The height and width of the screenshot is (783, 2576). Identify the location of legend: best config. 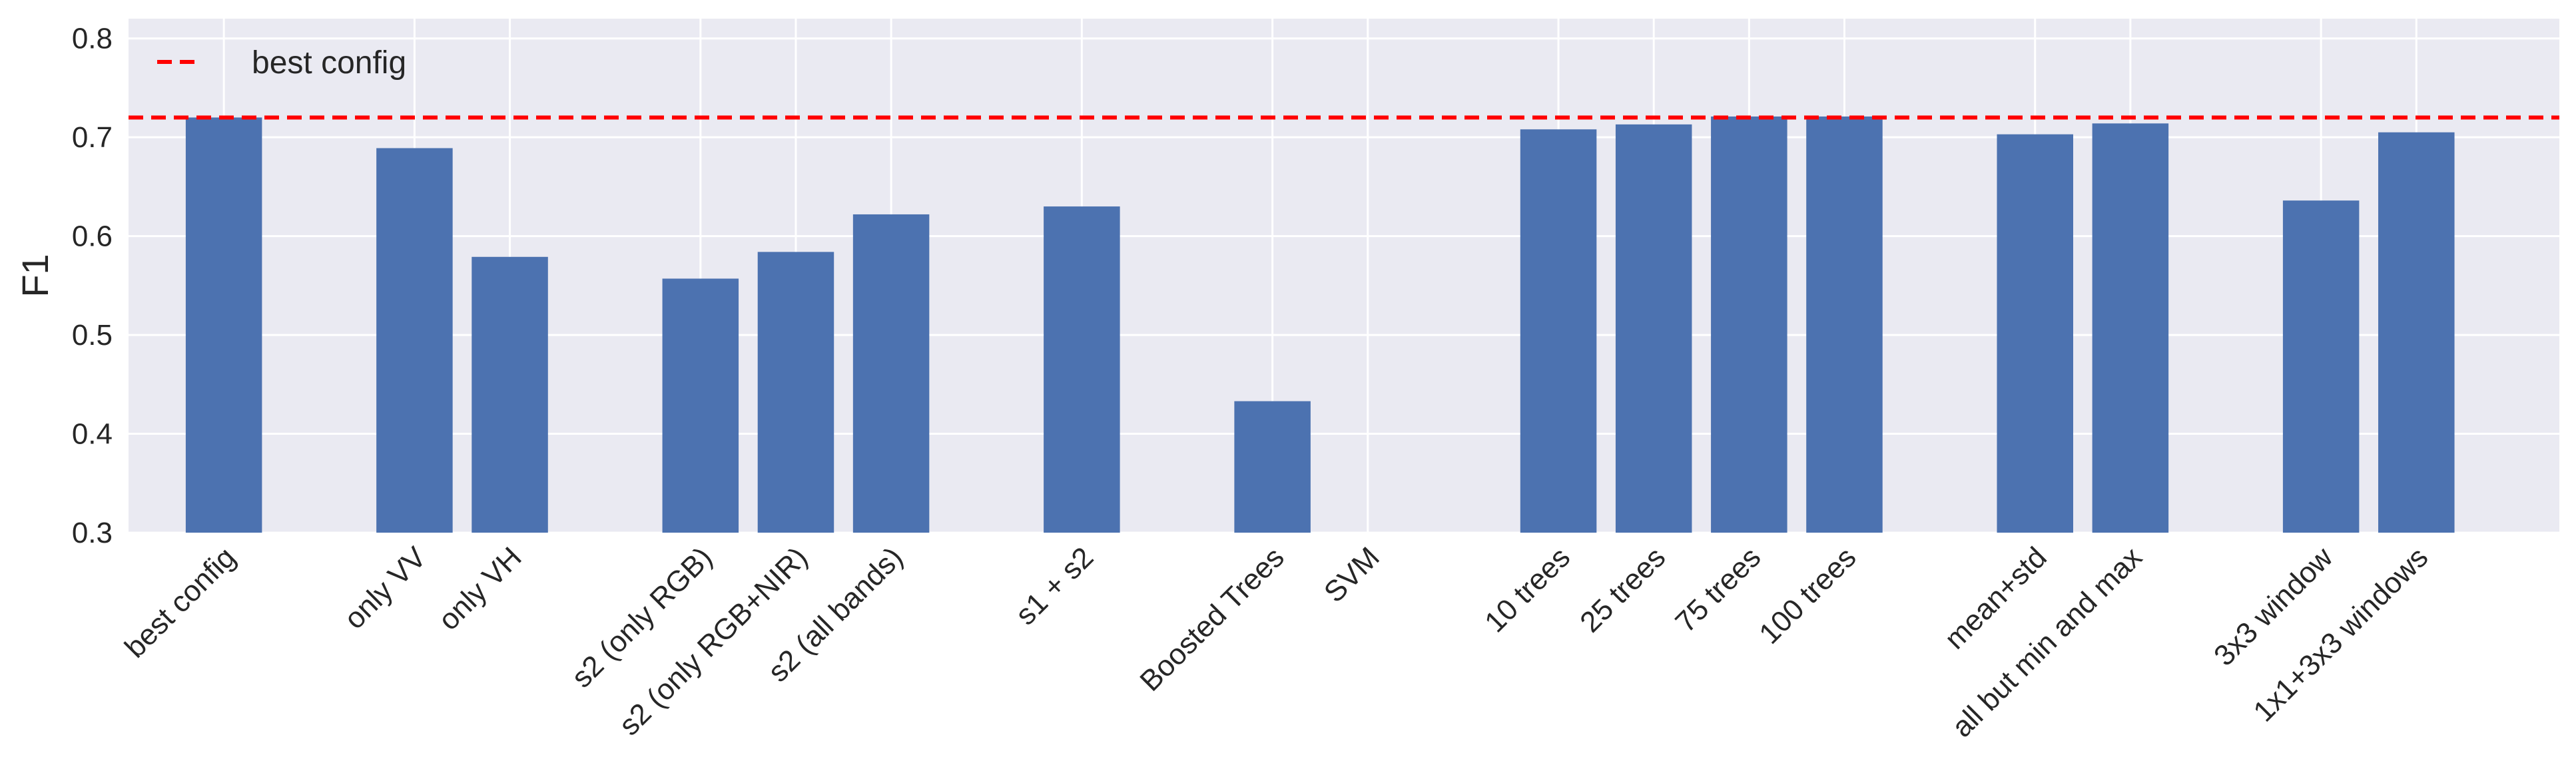
(281, 63).